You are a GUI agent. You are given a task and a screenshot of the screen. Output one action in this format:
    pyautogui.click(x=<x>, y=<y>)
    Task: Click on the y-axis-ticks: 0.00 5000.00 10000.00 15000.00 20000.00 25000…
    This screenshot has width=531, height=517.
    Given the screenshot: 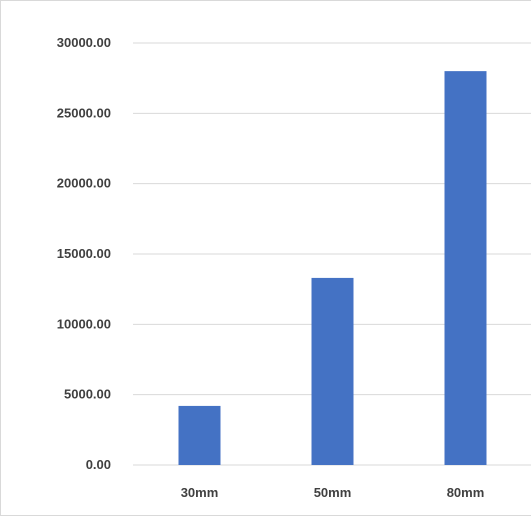 What is the action you would take?
    pyautogui.click(x=84, y=253)
    